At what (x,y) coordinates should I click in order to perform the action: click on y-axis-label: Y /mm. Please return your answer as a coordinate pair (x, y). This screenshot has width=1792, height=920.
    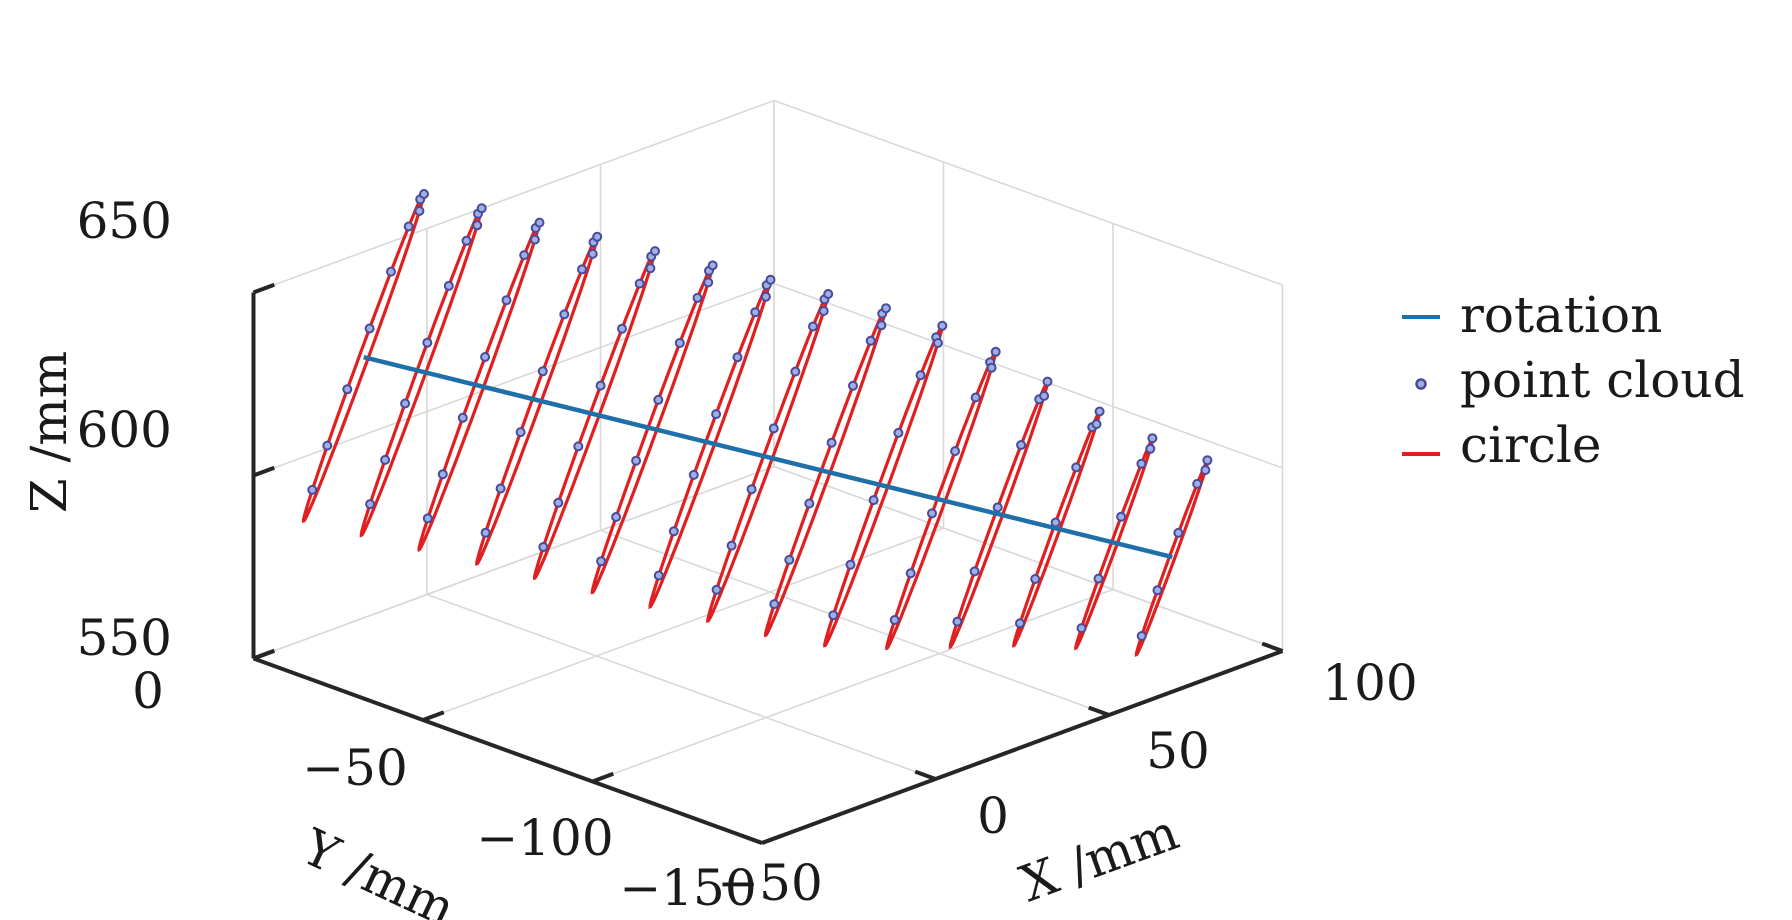
    Looking at the image, I should click on (378, 869).